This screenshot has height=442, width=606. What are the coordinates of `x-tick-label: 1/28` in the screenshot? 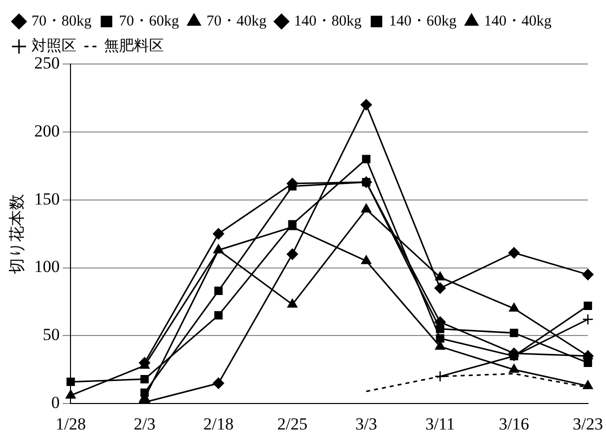 It's located at (71, 424).